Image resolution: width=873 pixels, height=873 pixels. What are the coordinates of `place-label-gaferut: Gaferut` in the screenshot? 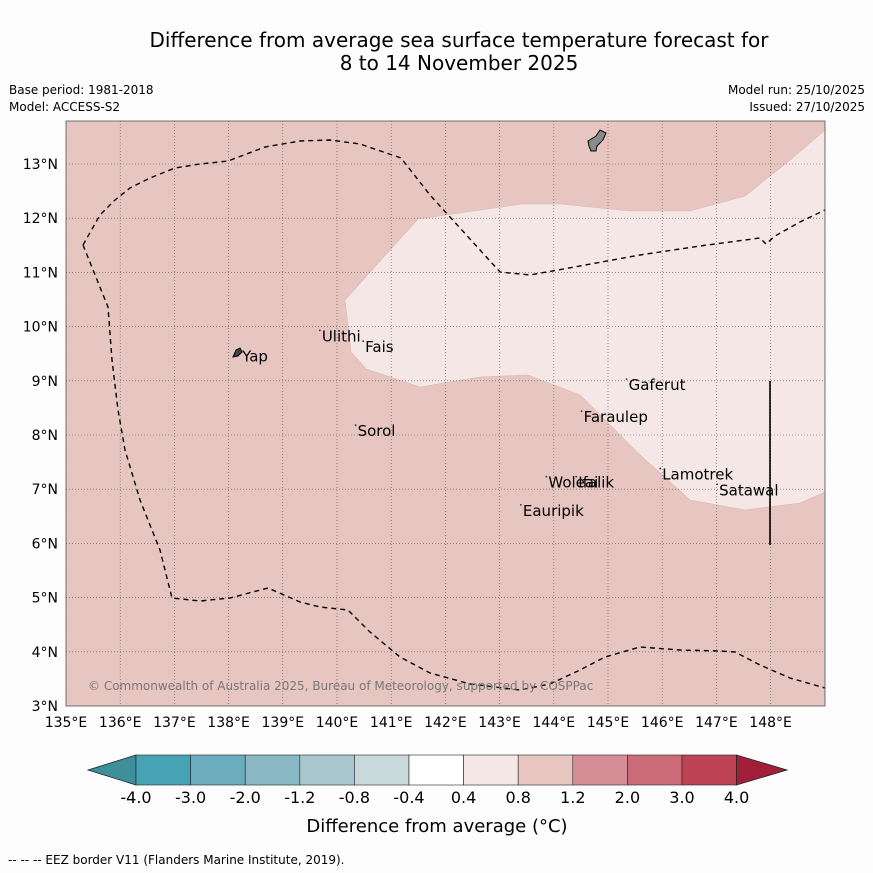 It's located at (657, 385).